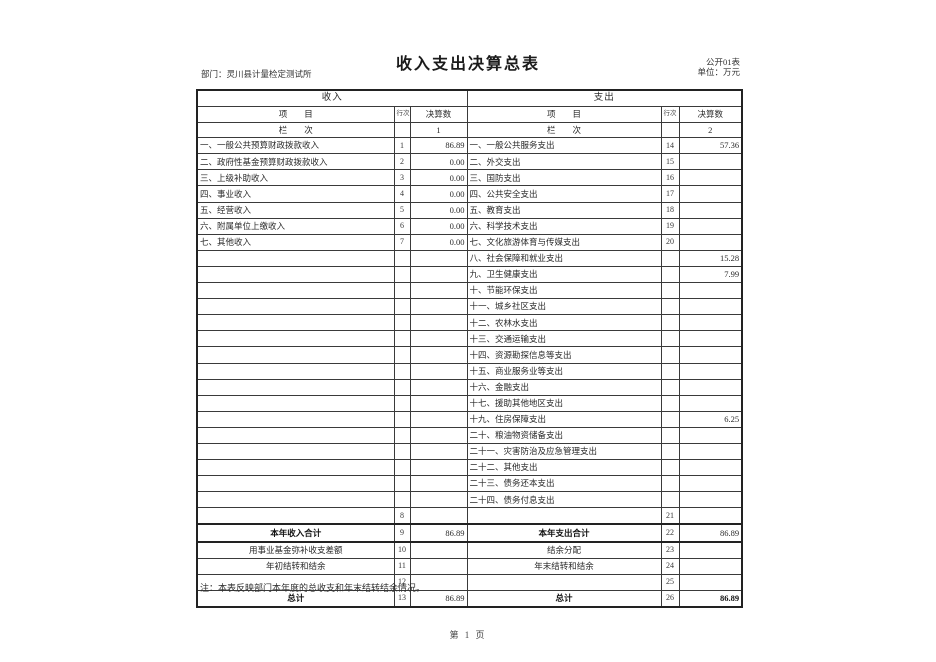  I want to click on income-amount-cell: 0.00, so click(438, 226).